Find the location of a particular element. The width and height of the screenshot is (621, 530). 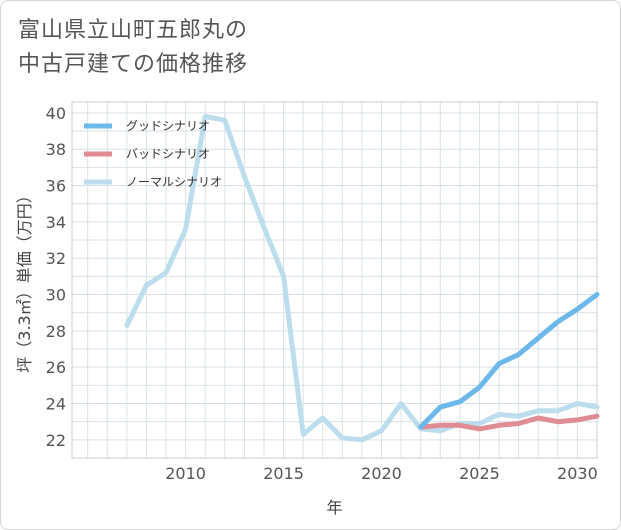

y-tick-label: 26 is located at coordinates (56, 367).